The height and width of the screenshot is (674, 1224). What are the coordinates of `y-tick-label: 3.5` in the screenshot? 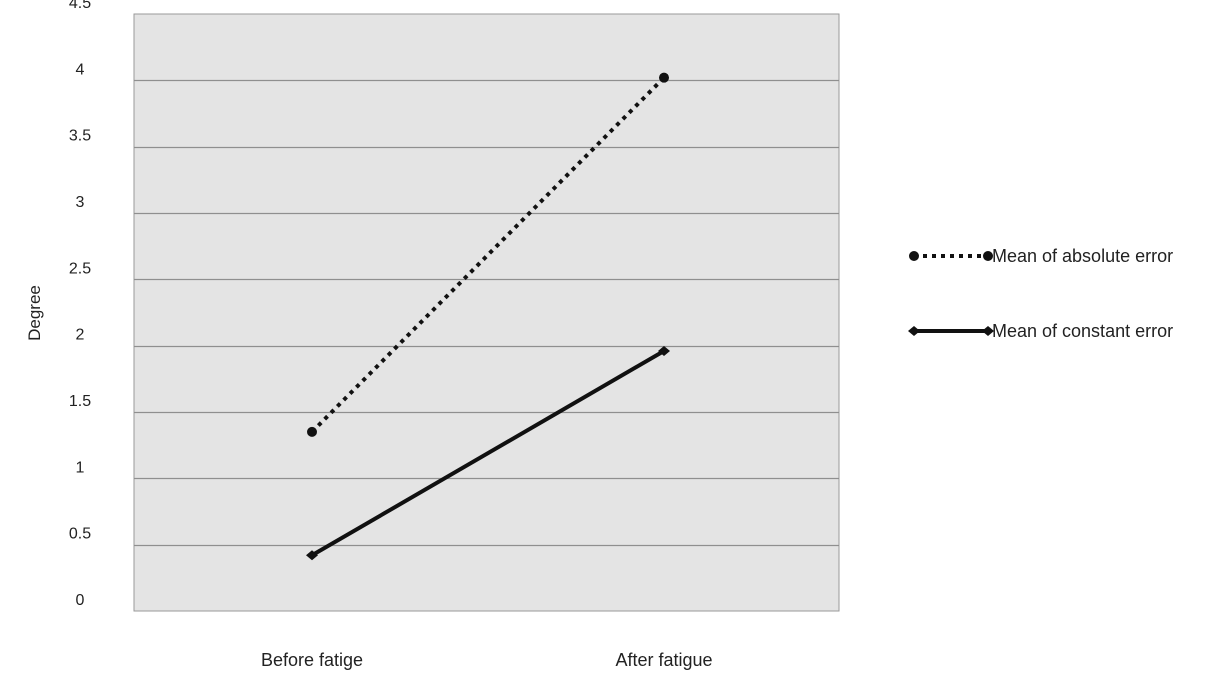 It's located at (80, 136).